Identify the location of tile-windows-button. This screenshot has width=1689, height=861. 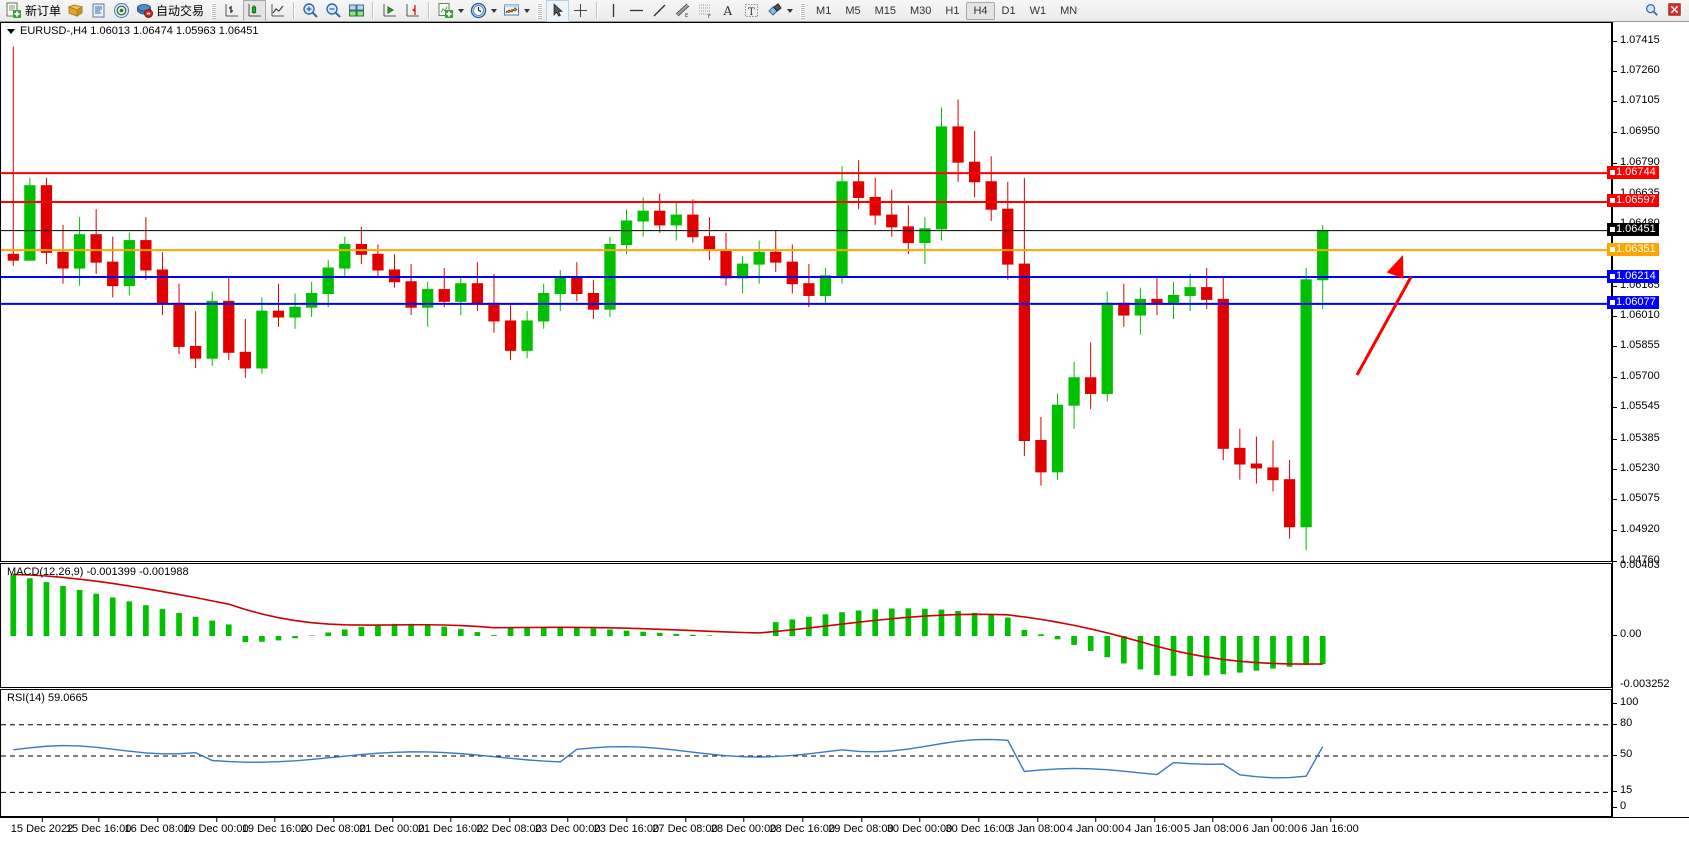
(356, 11).